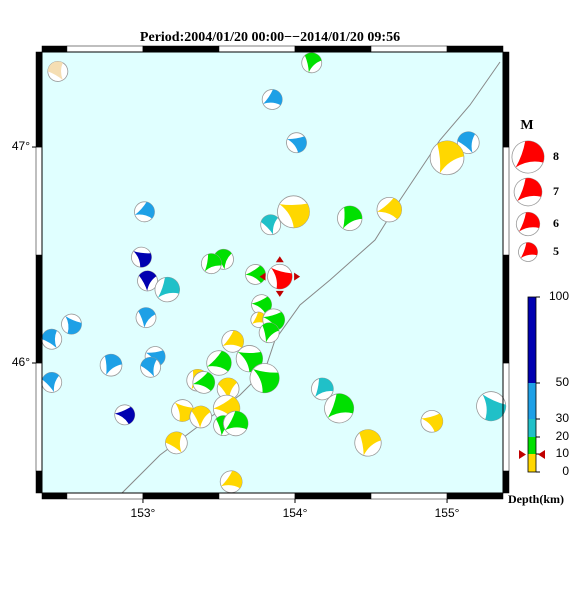 The height and width of the screenshot is (600, 585). Describe the element at coordinates (143, 513) in the screenshot. I see `x-tick-label: 153°` at that location.